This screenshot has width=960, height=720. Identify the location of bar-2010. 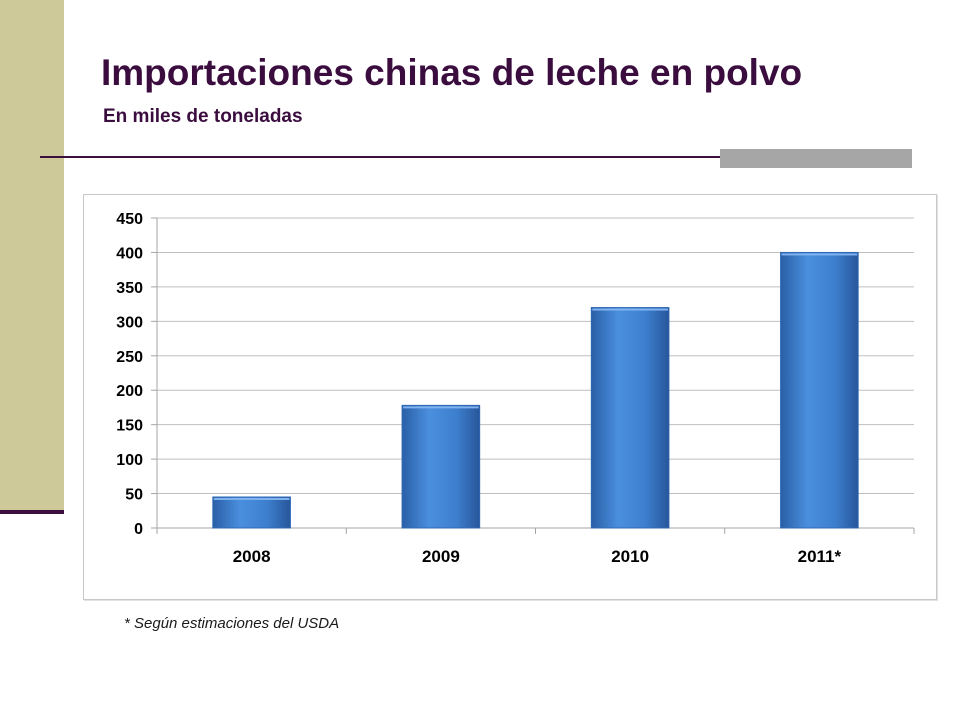
(630, 418).